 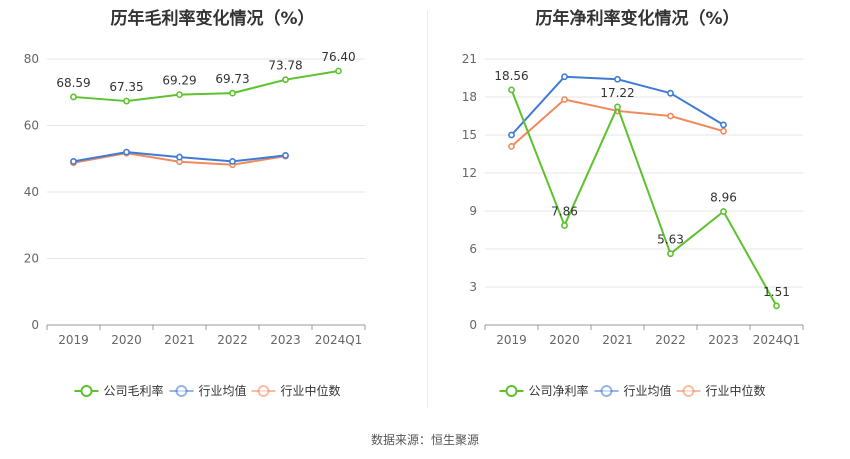 I want to click on data-label: 76.40, so click(x=338, y=57).